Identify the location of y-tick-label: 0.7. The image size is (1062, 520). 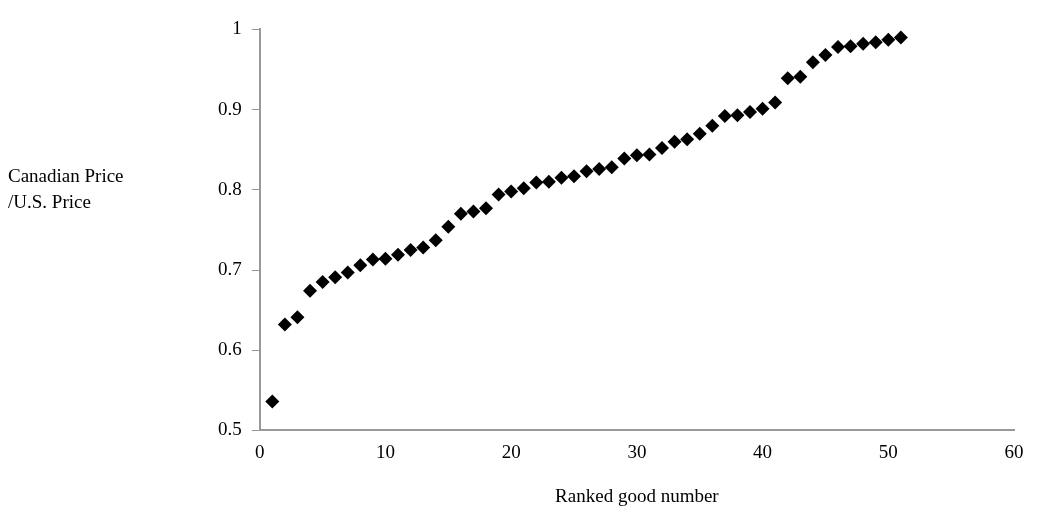
(230, 268).